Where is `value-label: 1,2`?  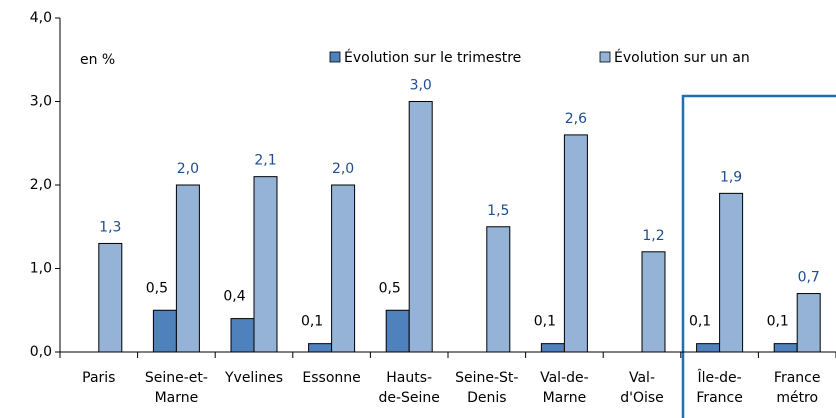
value-label: 1,2 is located at coordinates (653, 236).